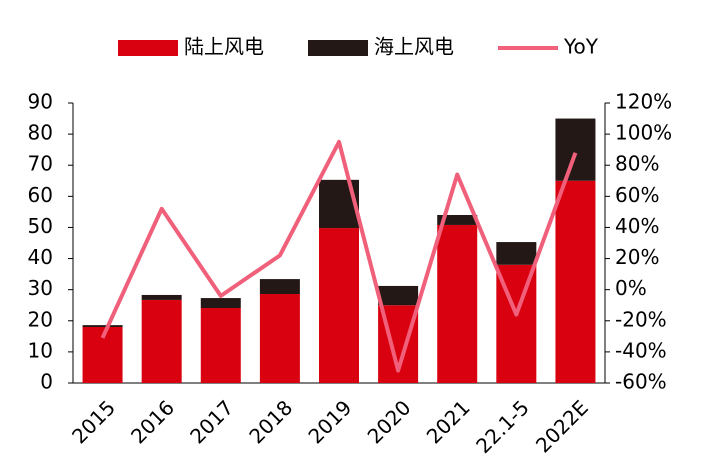 This screenshot has height=468, width=705. What do you see at coordinates (40, 102) in the screenshot?
I see `y-tick-label: 90` at bounding box center [40, 102].